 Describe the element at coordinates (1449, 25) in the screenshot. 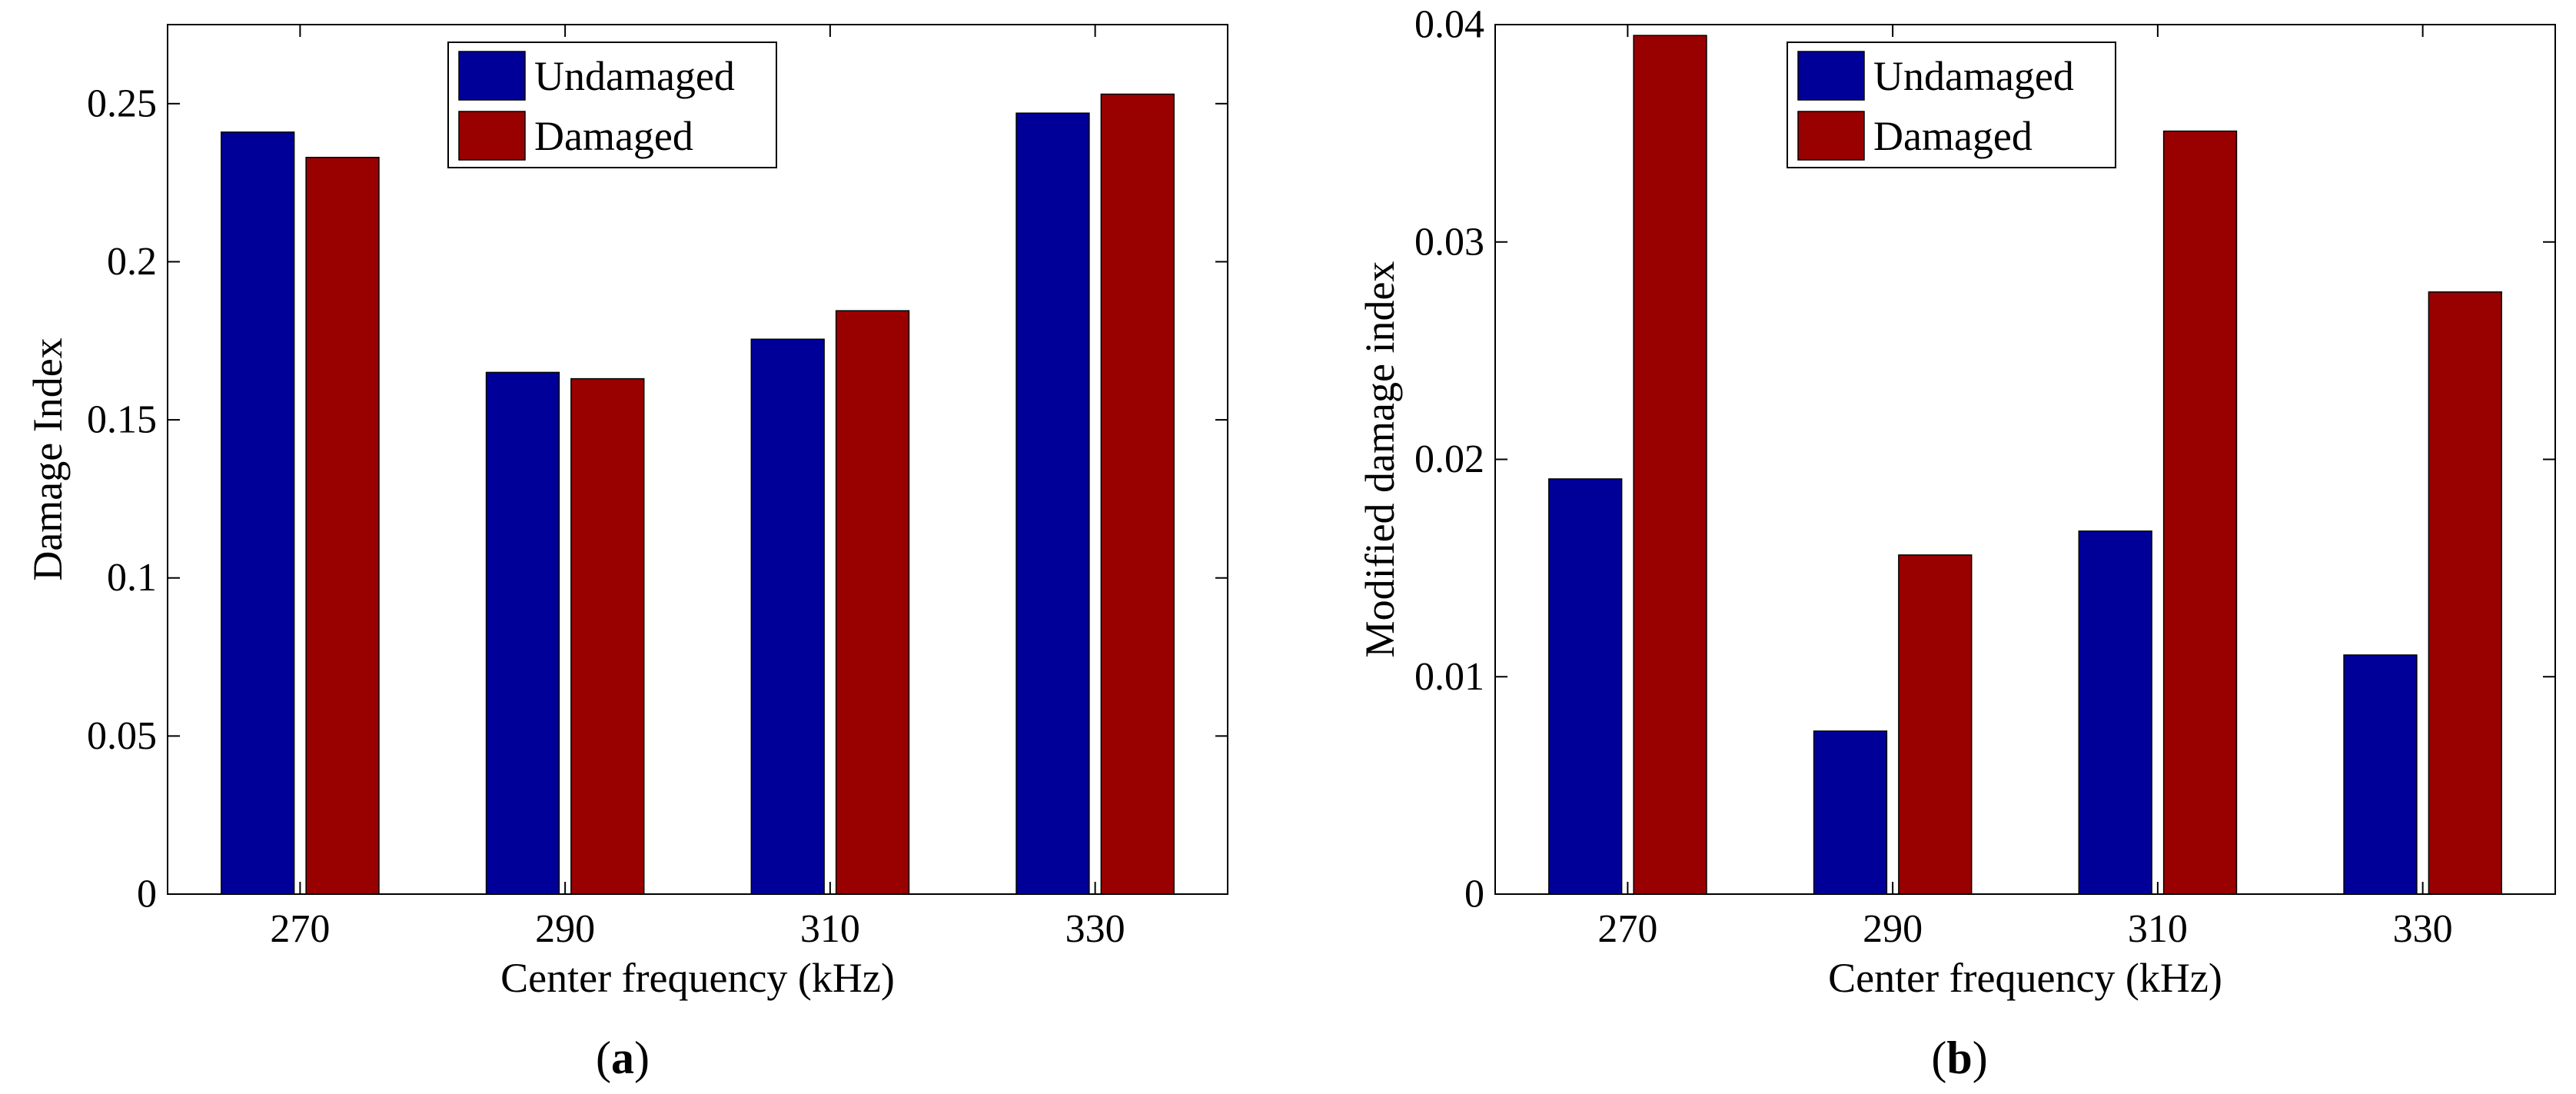

I see `y-tick-label: 0.04` at that location.